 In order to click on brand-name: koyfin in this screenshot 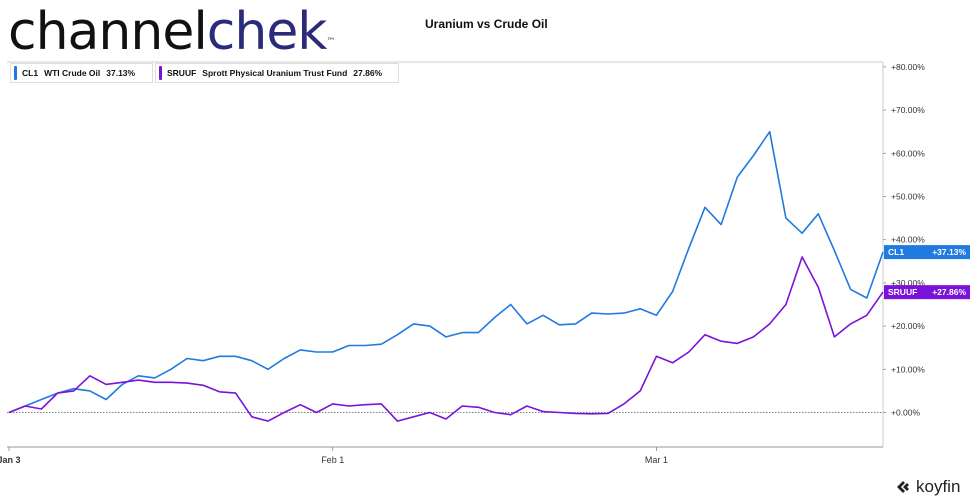, I will do `click(938, 486)`.